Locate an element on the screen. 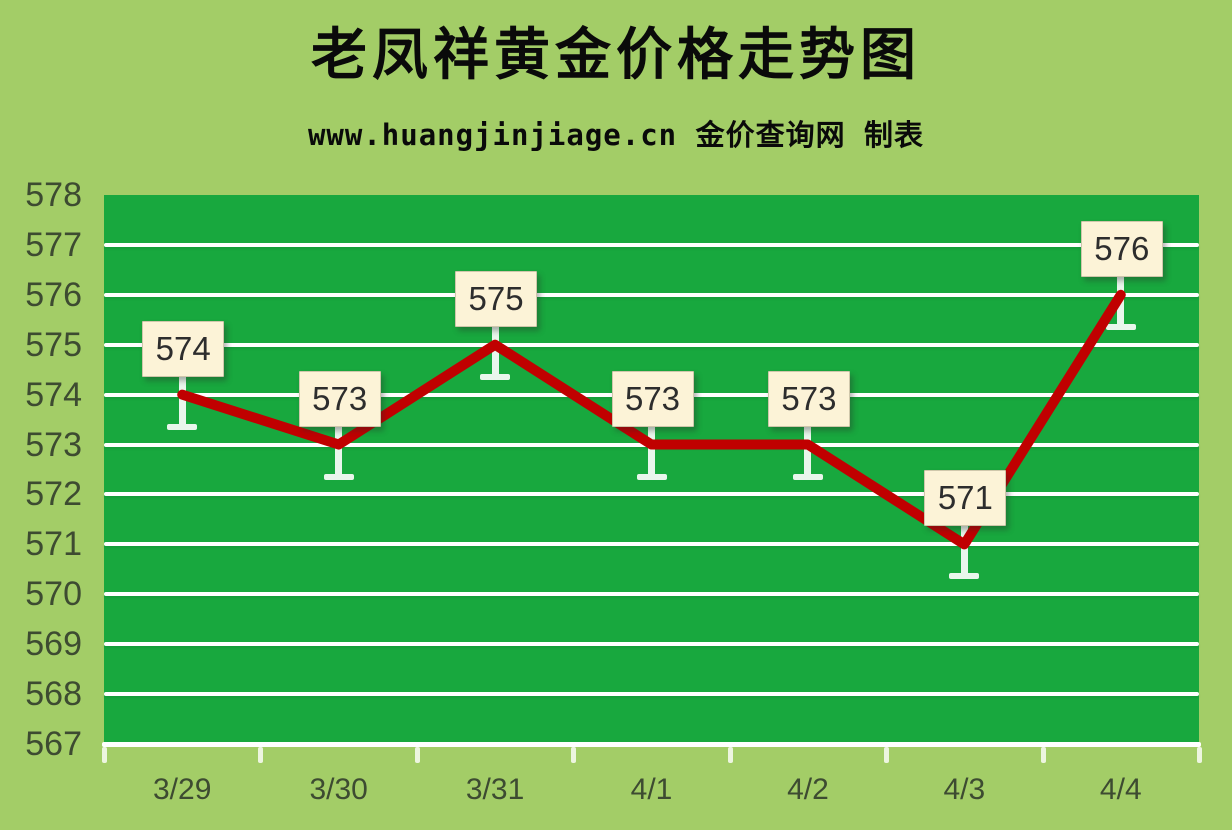  y-axis-tick-label: 573 is located at coordinates (53, 444).